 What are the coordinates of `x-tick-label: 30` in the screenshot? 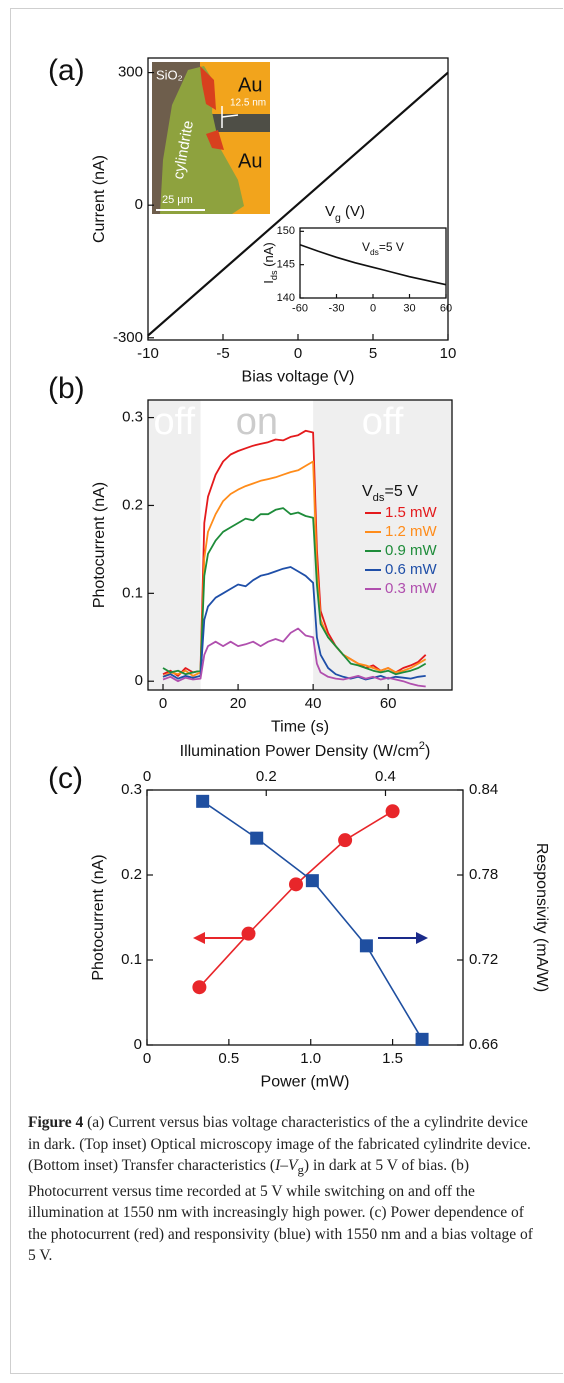 It's located at (409, 308).